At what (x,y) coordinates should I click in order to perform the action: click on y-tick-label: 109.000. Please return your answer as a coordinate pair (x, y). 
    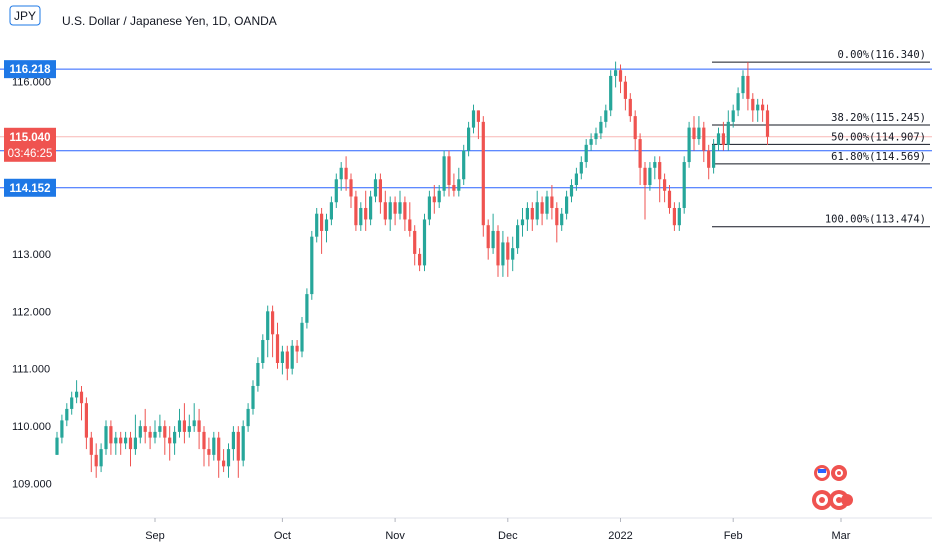
    Looking at the image, I should click on (32, 485).